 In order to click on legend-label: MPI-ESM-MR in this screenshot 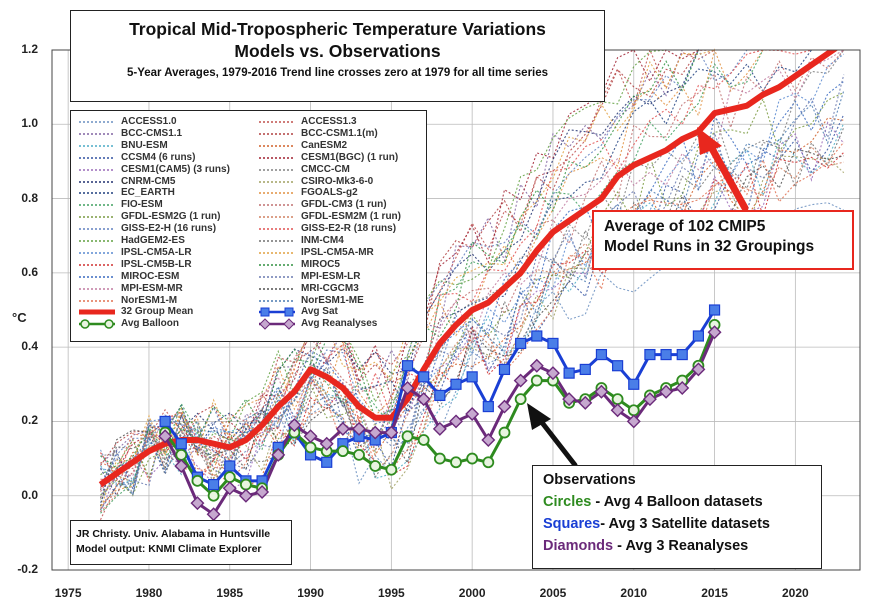, I will do `click(152, 288)`.